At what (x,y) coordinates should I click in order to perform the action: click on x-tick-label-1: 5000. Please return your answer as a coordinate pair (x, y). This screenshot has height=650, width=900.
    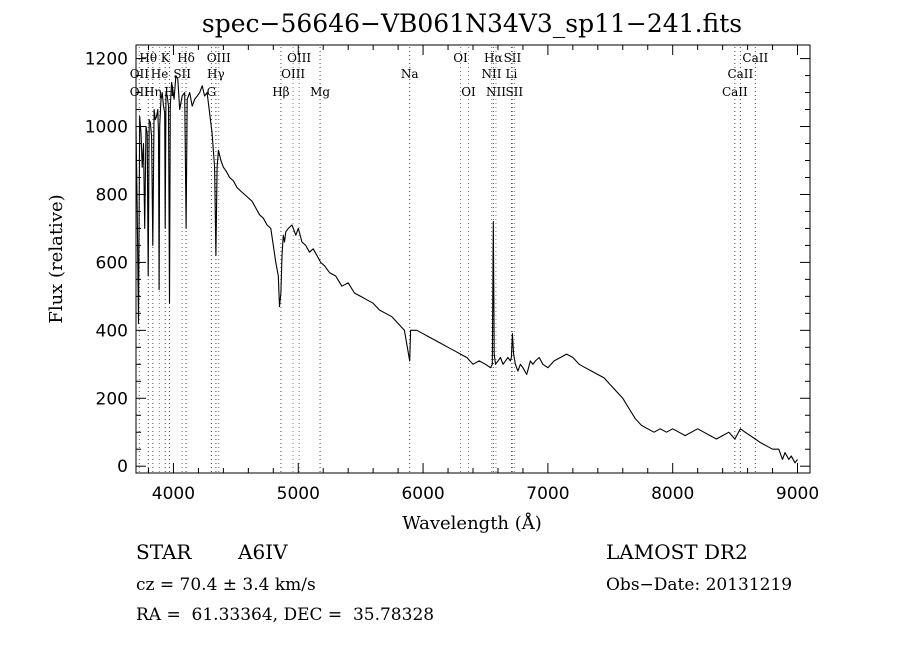
    Looking at the image, I should click on (298, 494).